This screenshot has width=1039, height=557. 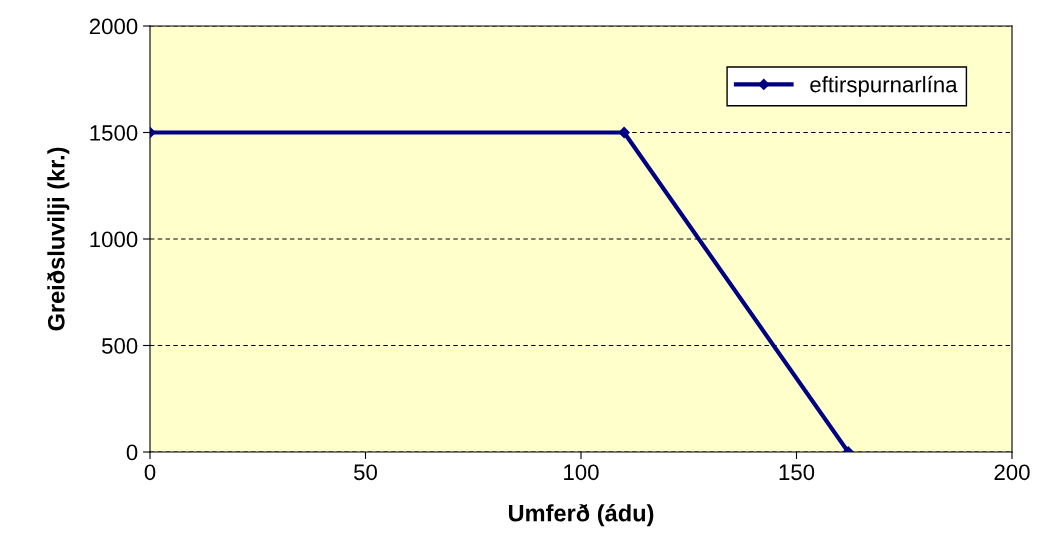 What do you see at coordinates (797, 472) in the screenshot?
I see `x-tick-label: 150` at bounding box center [797, 472].